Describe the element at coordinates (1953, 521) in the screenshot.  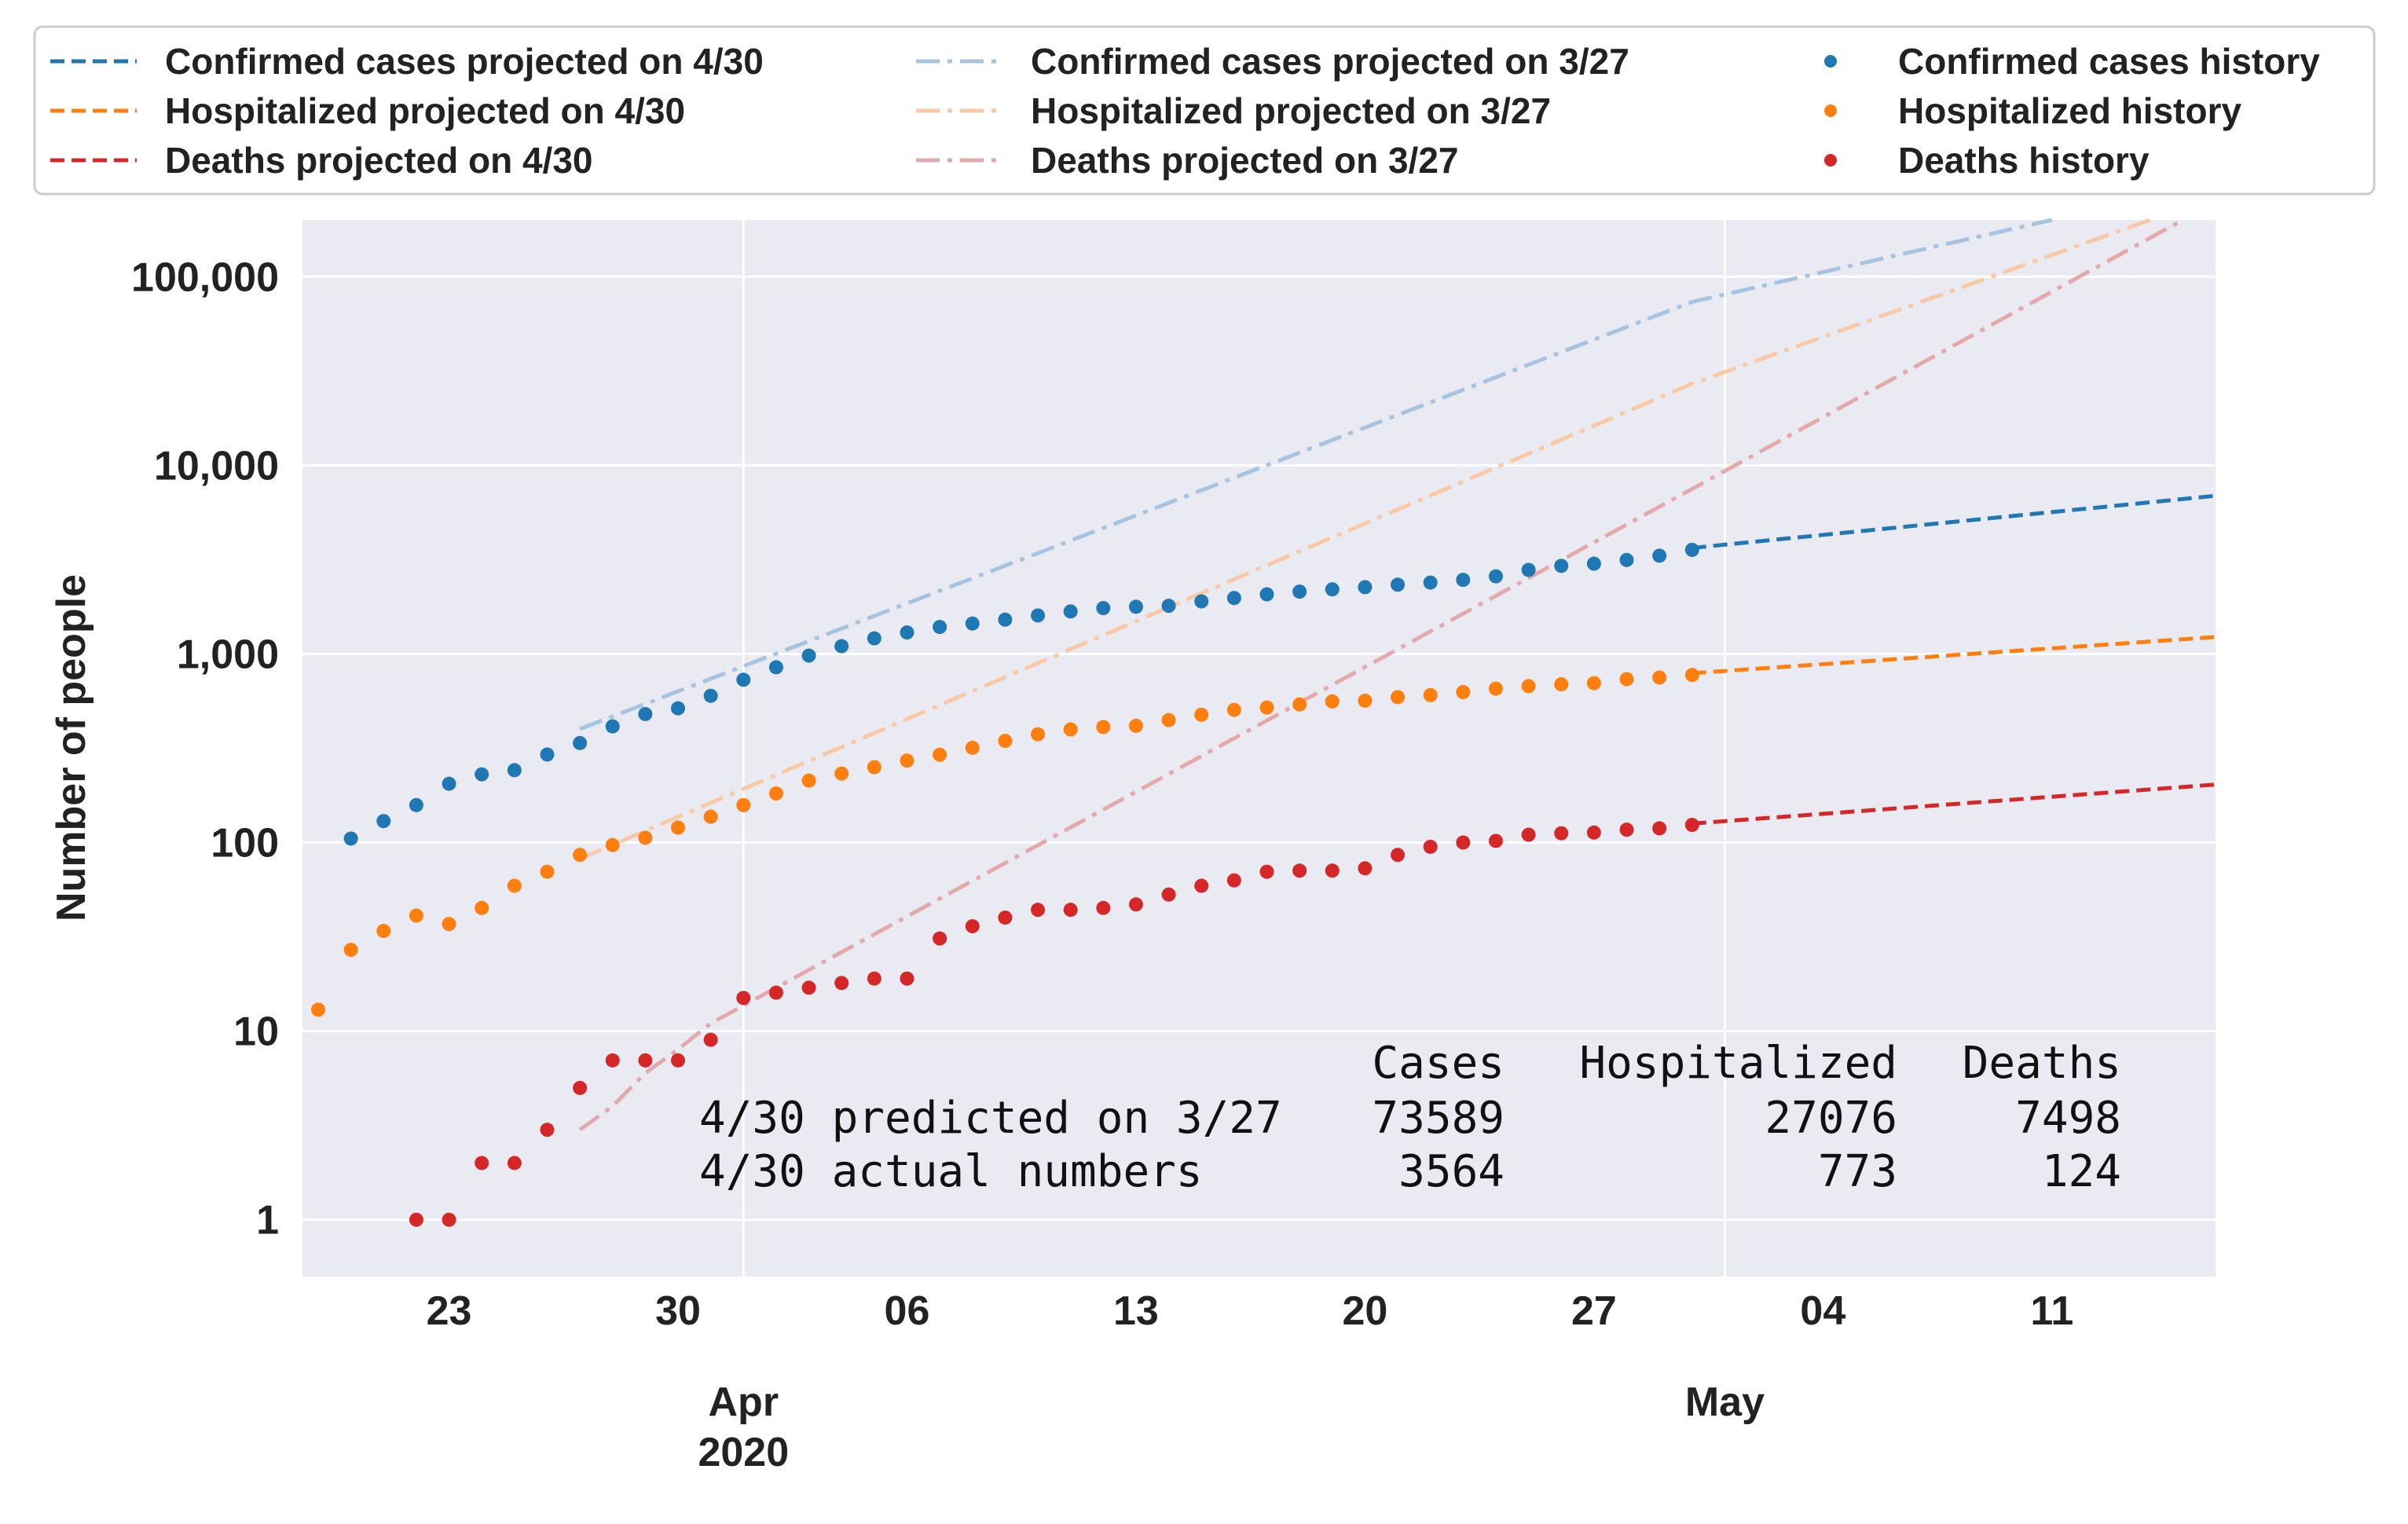
I see `confirmed-cases-projected-on-4-30-line` at that location.